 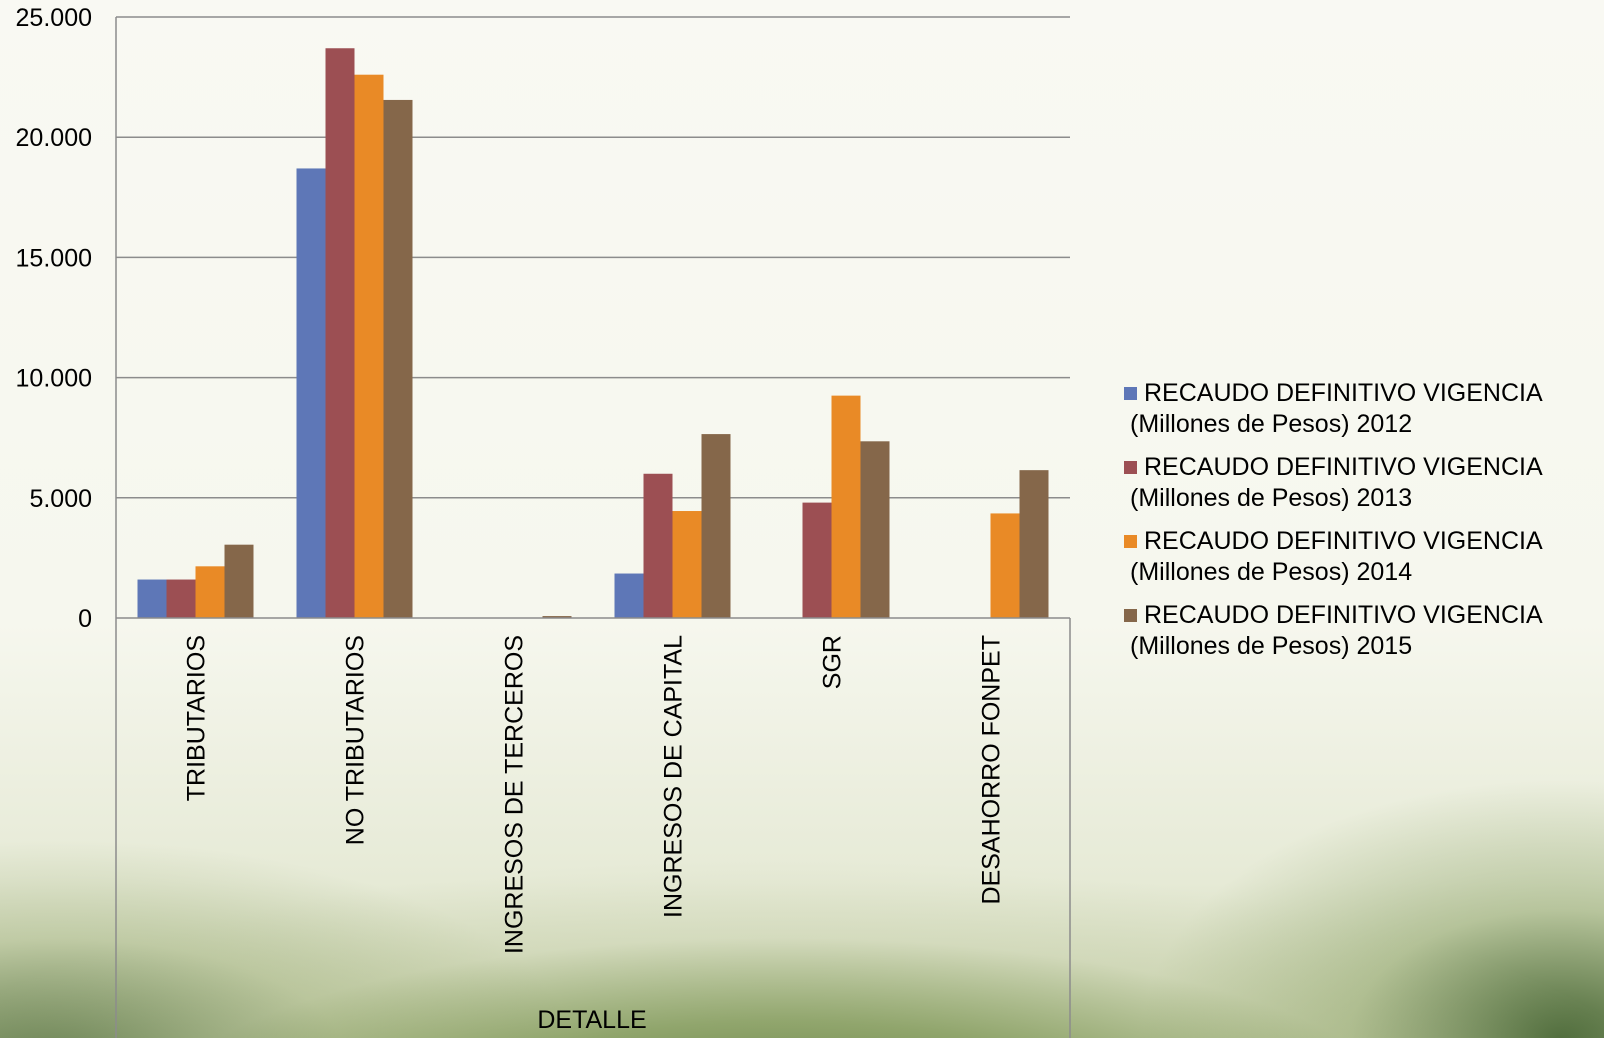 What do you see at coordinates (674, 776) in the screenshot?
I see `x-tick-label: INGRESOS DE CAPITAL` at bounding box center [674, 776].